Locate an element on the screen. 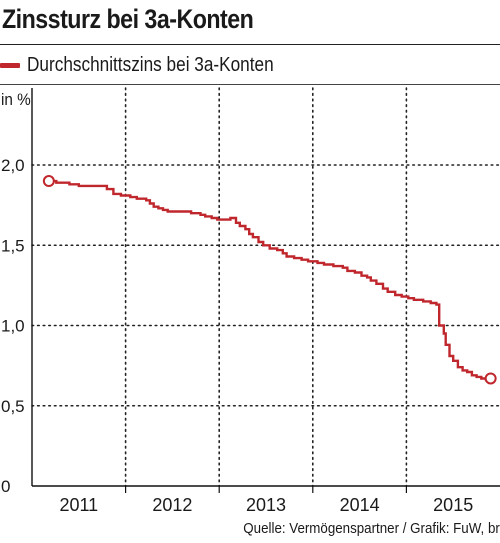  legend-label: Durchschnittszins bei 3a-Konten is located at coordinates (150, 65).